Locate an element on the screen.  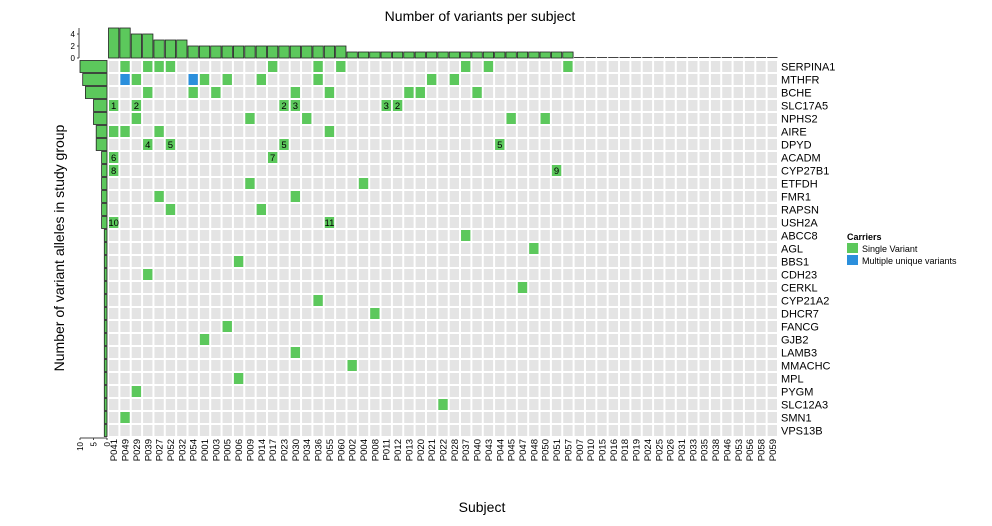
gene-label: DPYD is located at coordinates (796, 146).